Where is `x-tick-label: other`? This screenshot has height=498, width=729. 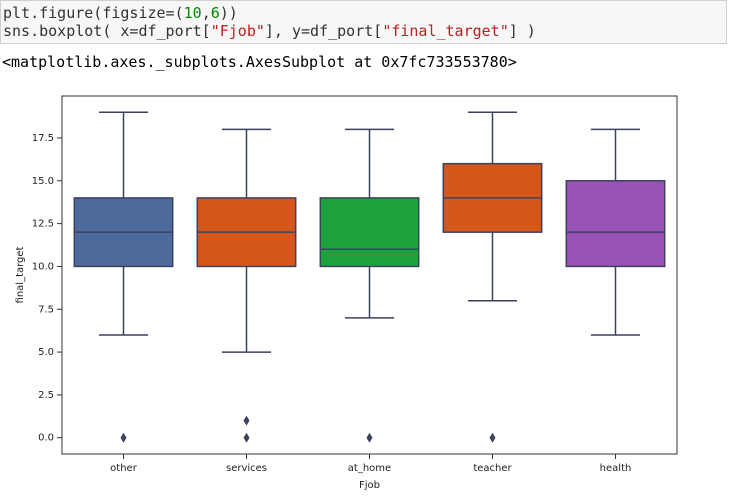
x-tick-label: other is located at coordinates (124, 468).